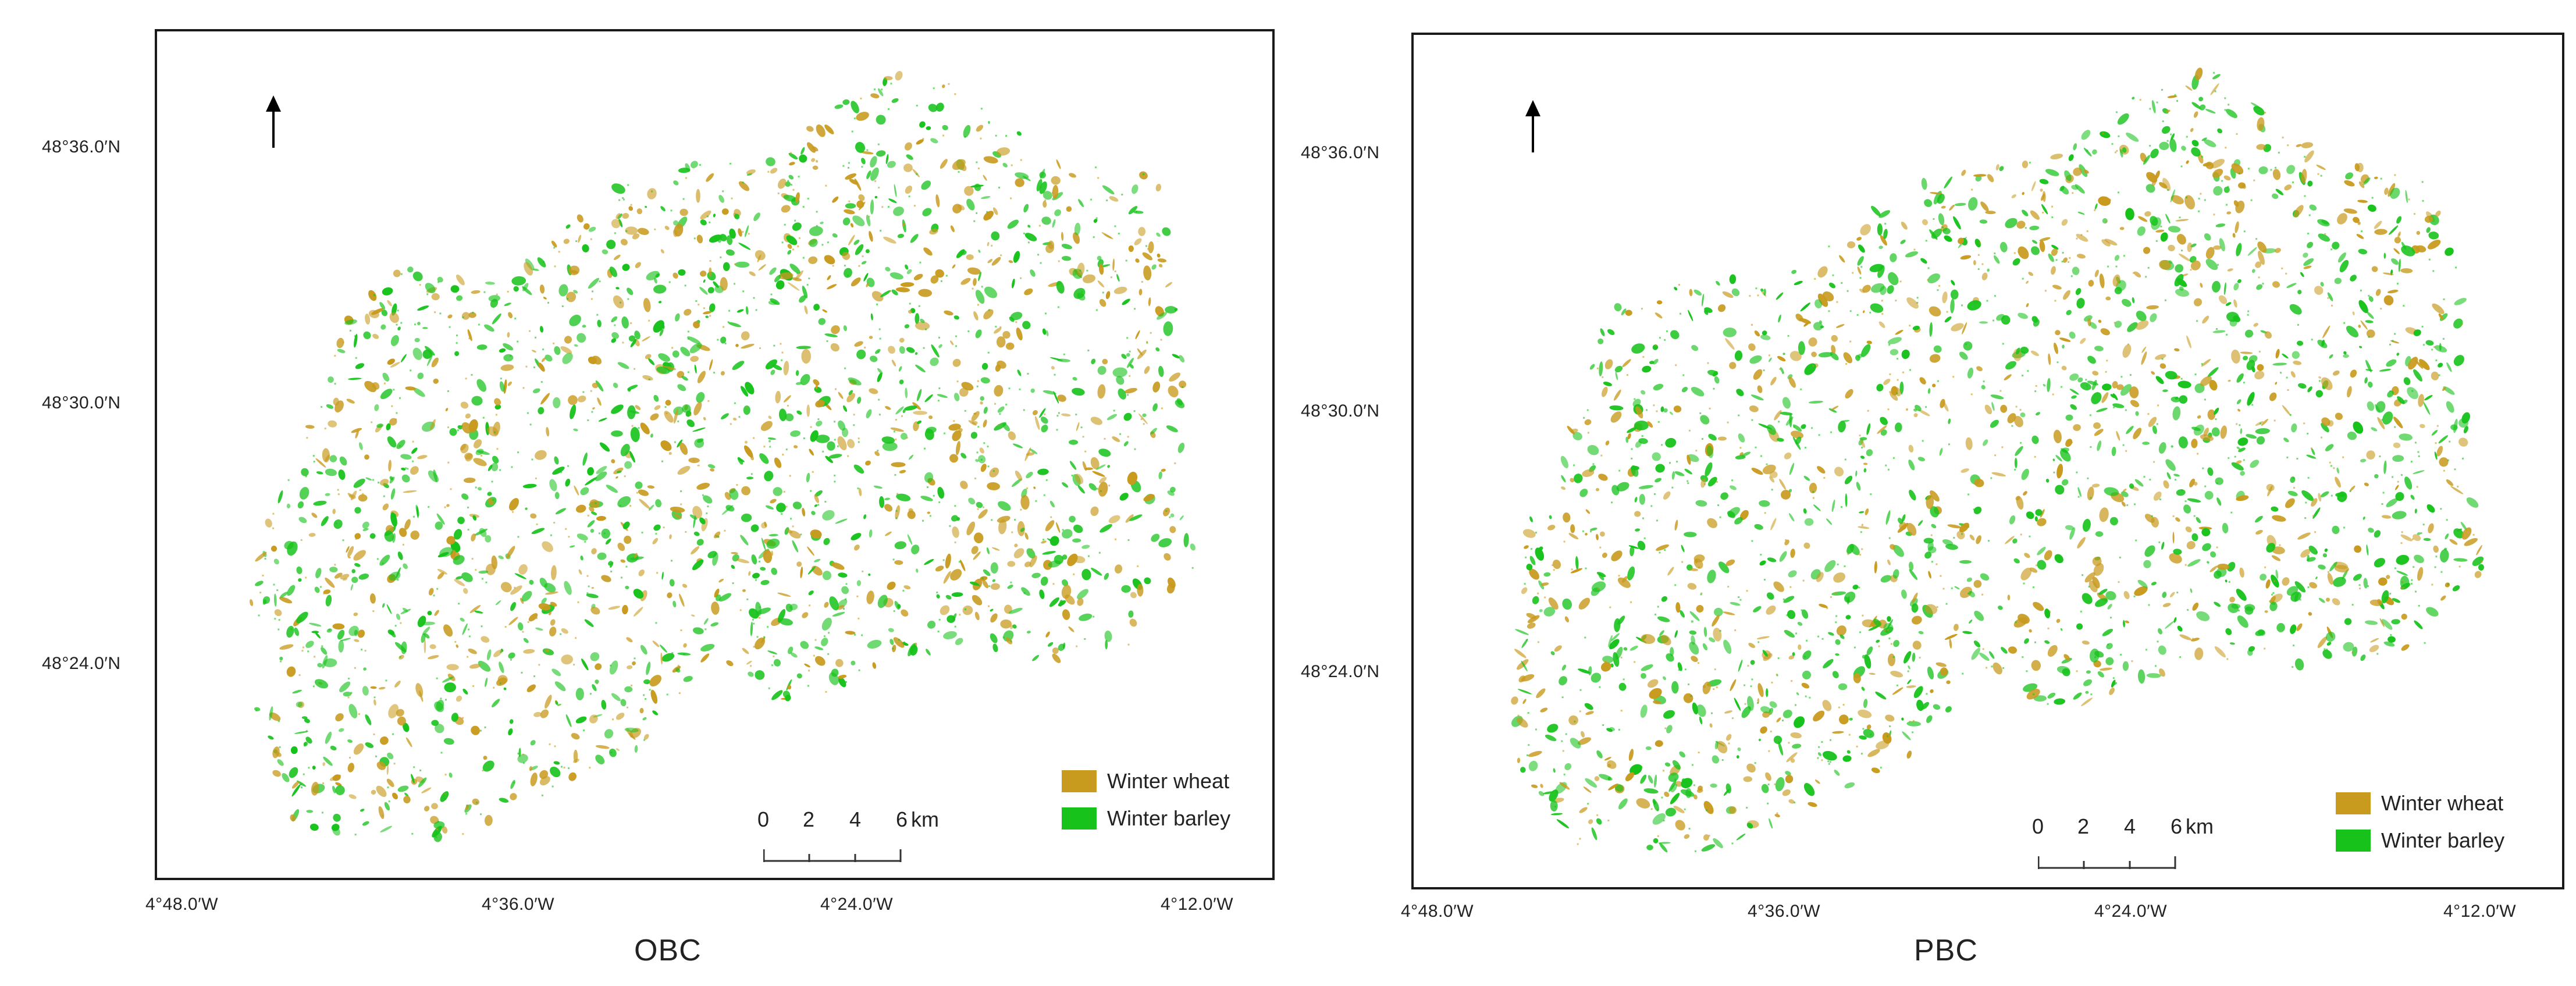 The height and width of the screenshot is (986, 2576). Describe the element at coordinates (1341, 671) in the screenshot. I see `lat-label-24: 48°24.0′N` at that location.